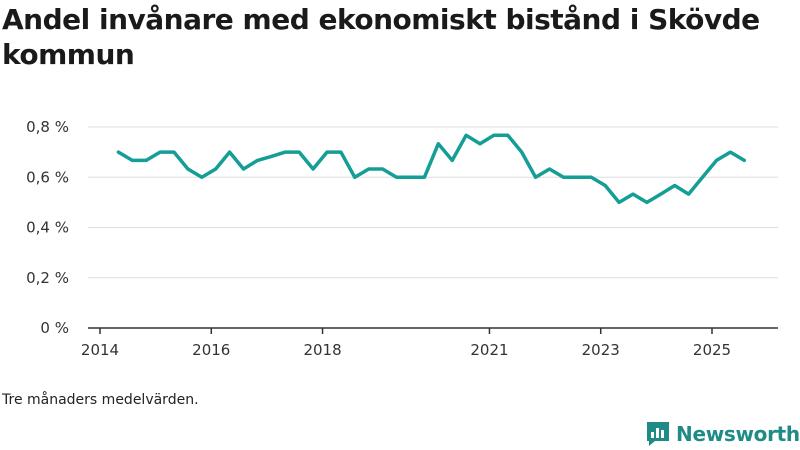 The height and width of the screenshot is (450, 800). I want to click on x-tick-label: 2018, so click(322, 350).